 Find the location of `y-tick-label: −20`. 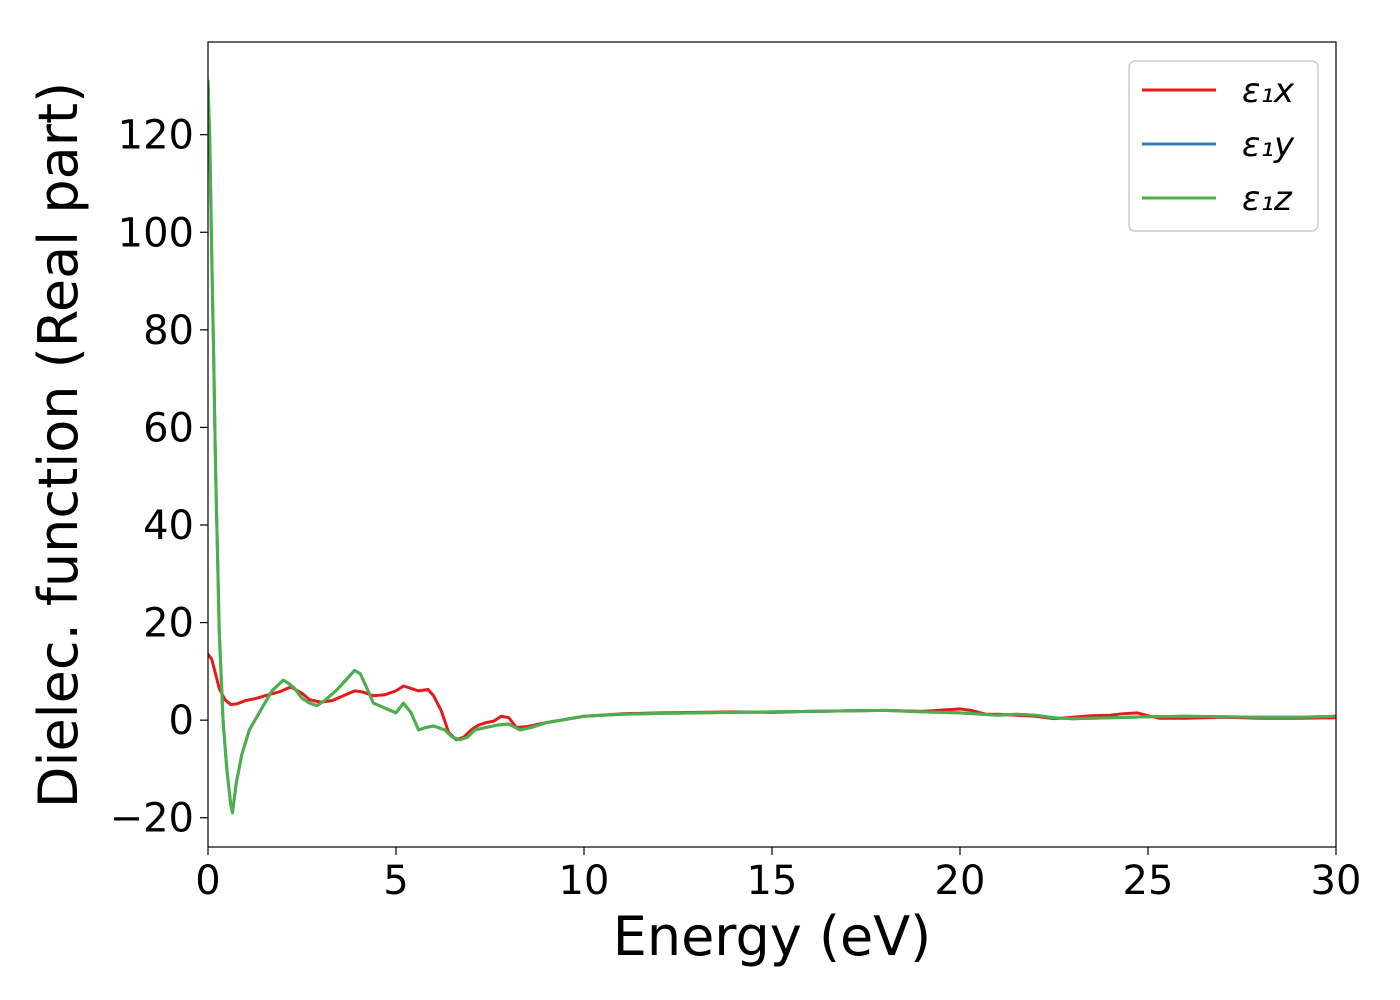

y-tick-label: −20 is located at coordinates (152, 819).